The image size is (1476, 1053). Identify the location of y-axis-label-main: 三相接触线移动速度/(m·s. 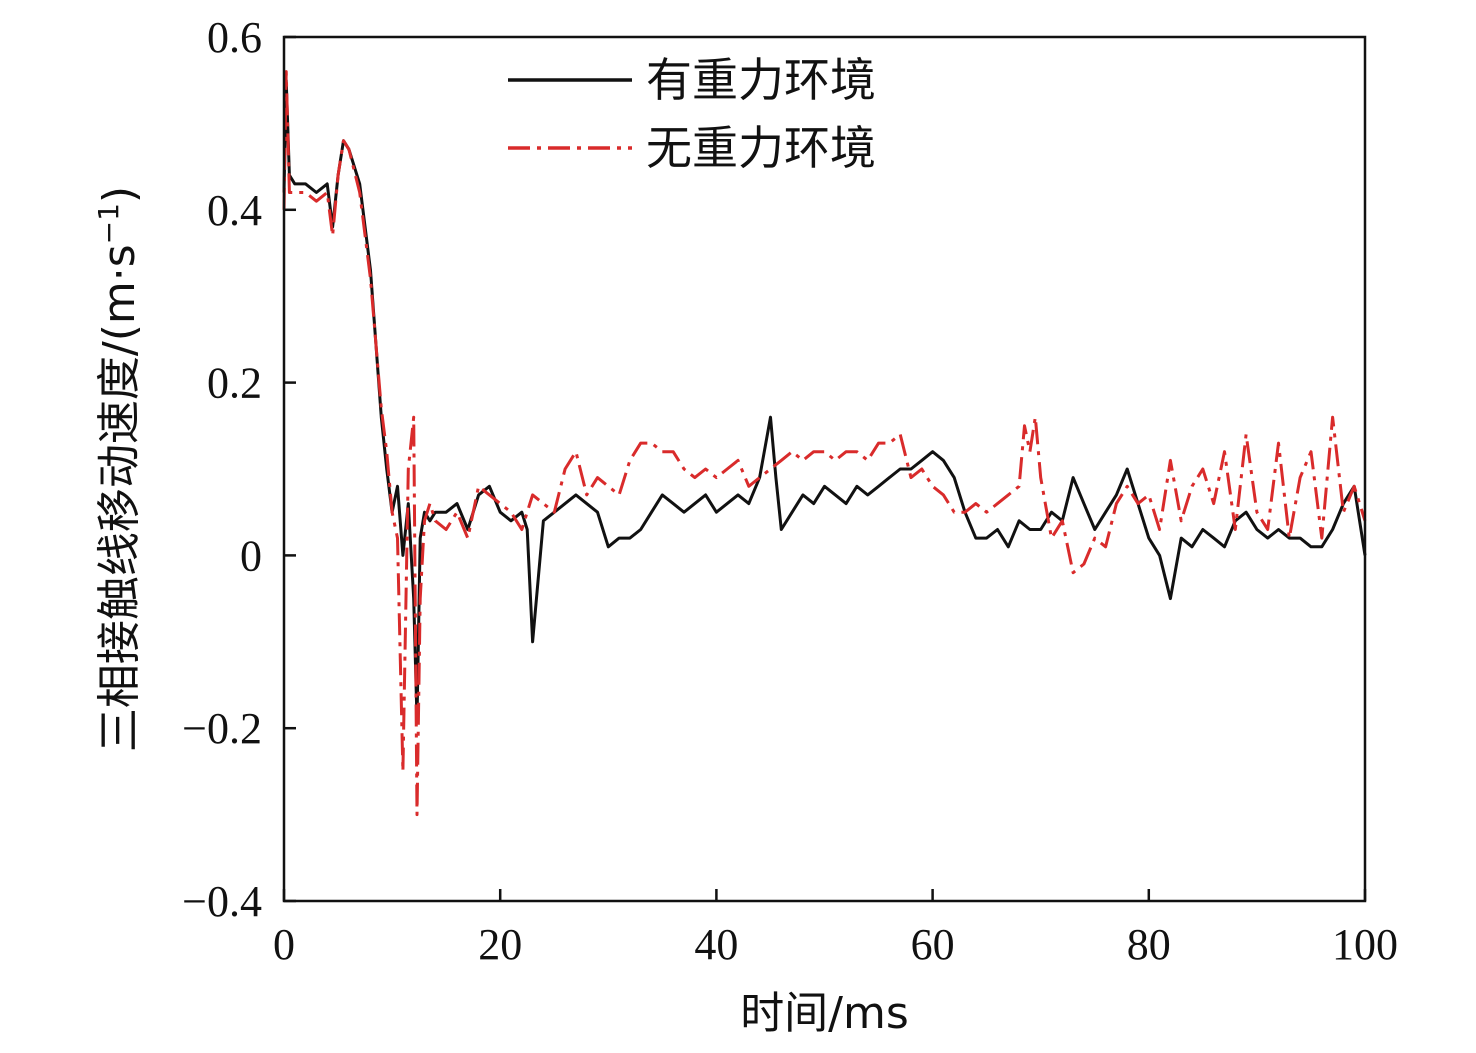
(119, 498).